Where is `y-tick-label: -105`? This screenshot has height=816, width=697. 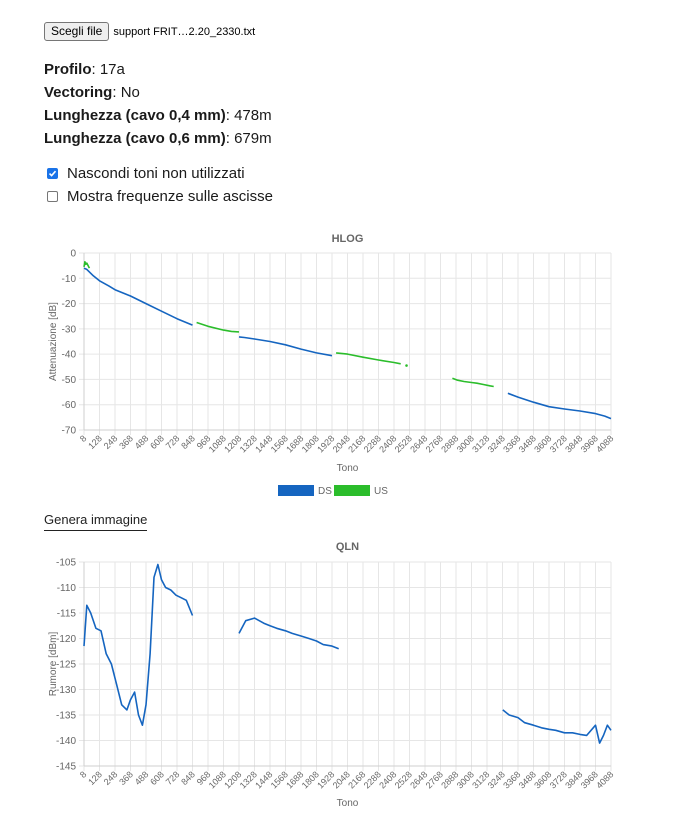 y-tick-label: -105 is located at coordinates (66, 563).